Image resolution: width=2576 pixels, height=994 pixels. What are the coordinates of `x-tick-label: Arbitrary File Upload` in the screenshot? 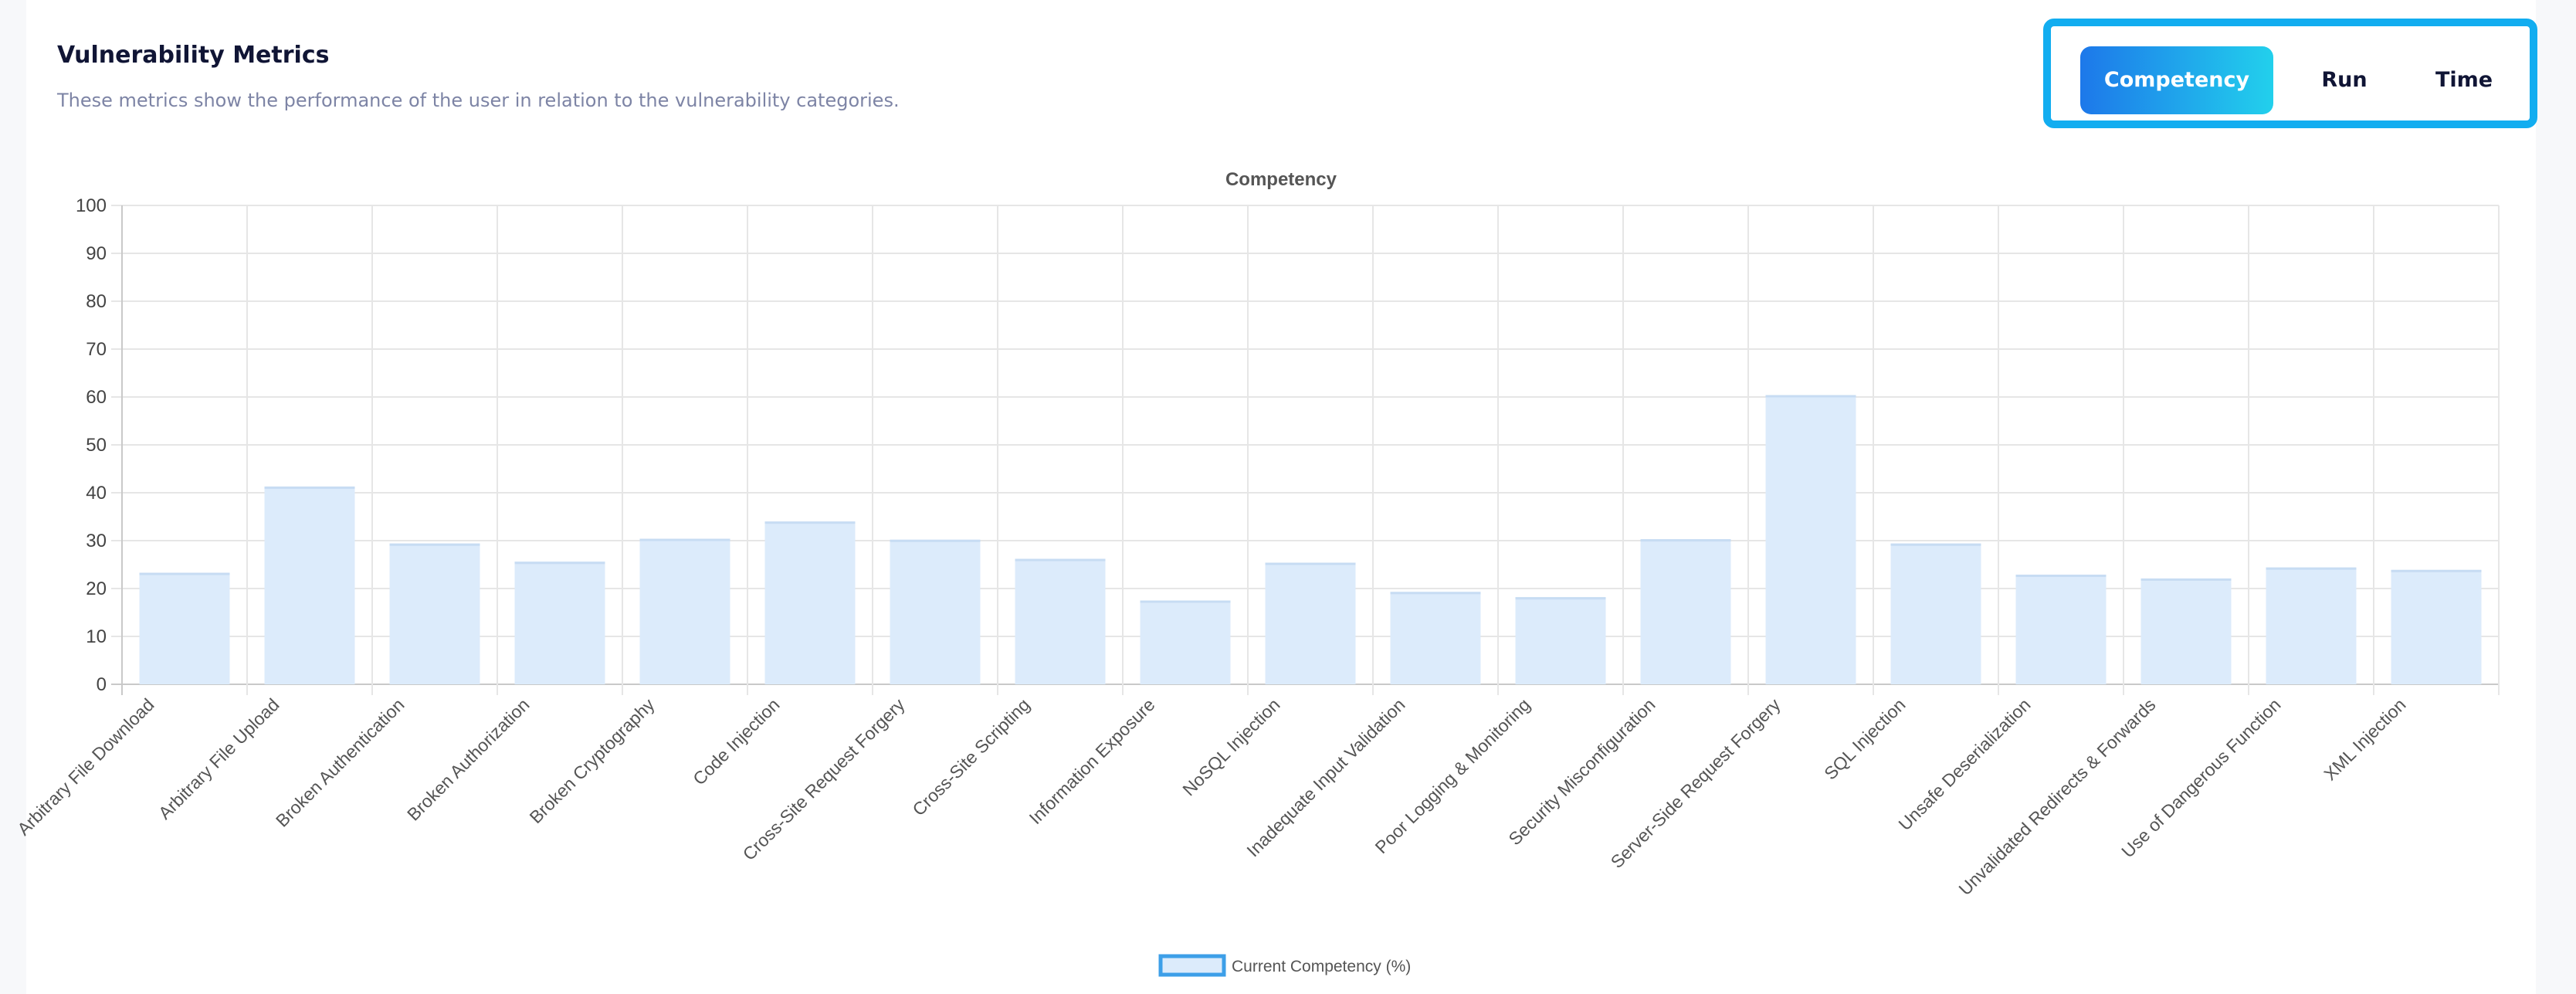 It's located at (218, 758).